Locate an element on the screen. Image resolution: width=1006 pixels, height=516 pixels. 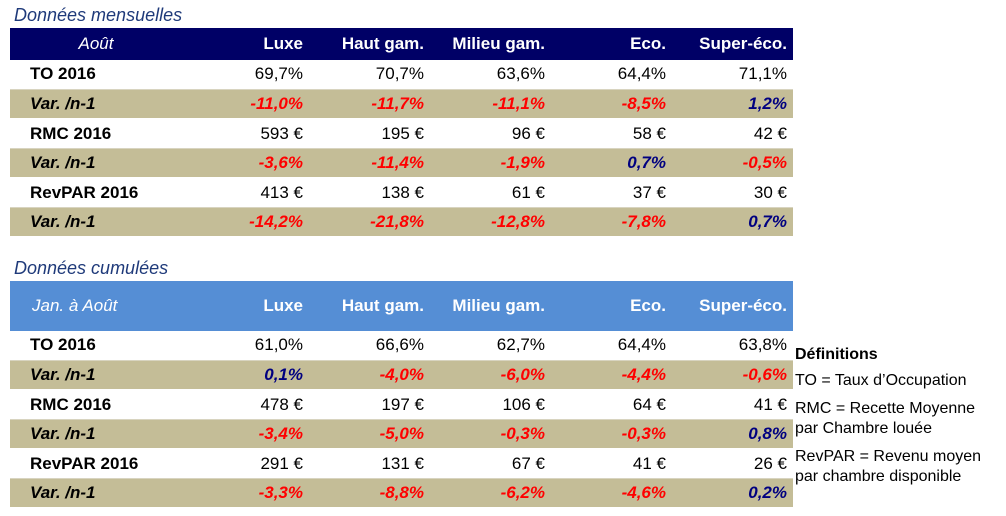
cell-milieu-gamme: 61 € is located at coordinates (528, 192).